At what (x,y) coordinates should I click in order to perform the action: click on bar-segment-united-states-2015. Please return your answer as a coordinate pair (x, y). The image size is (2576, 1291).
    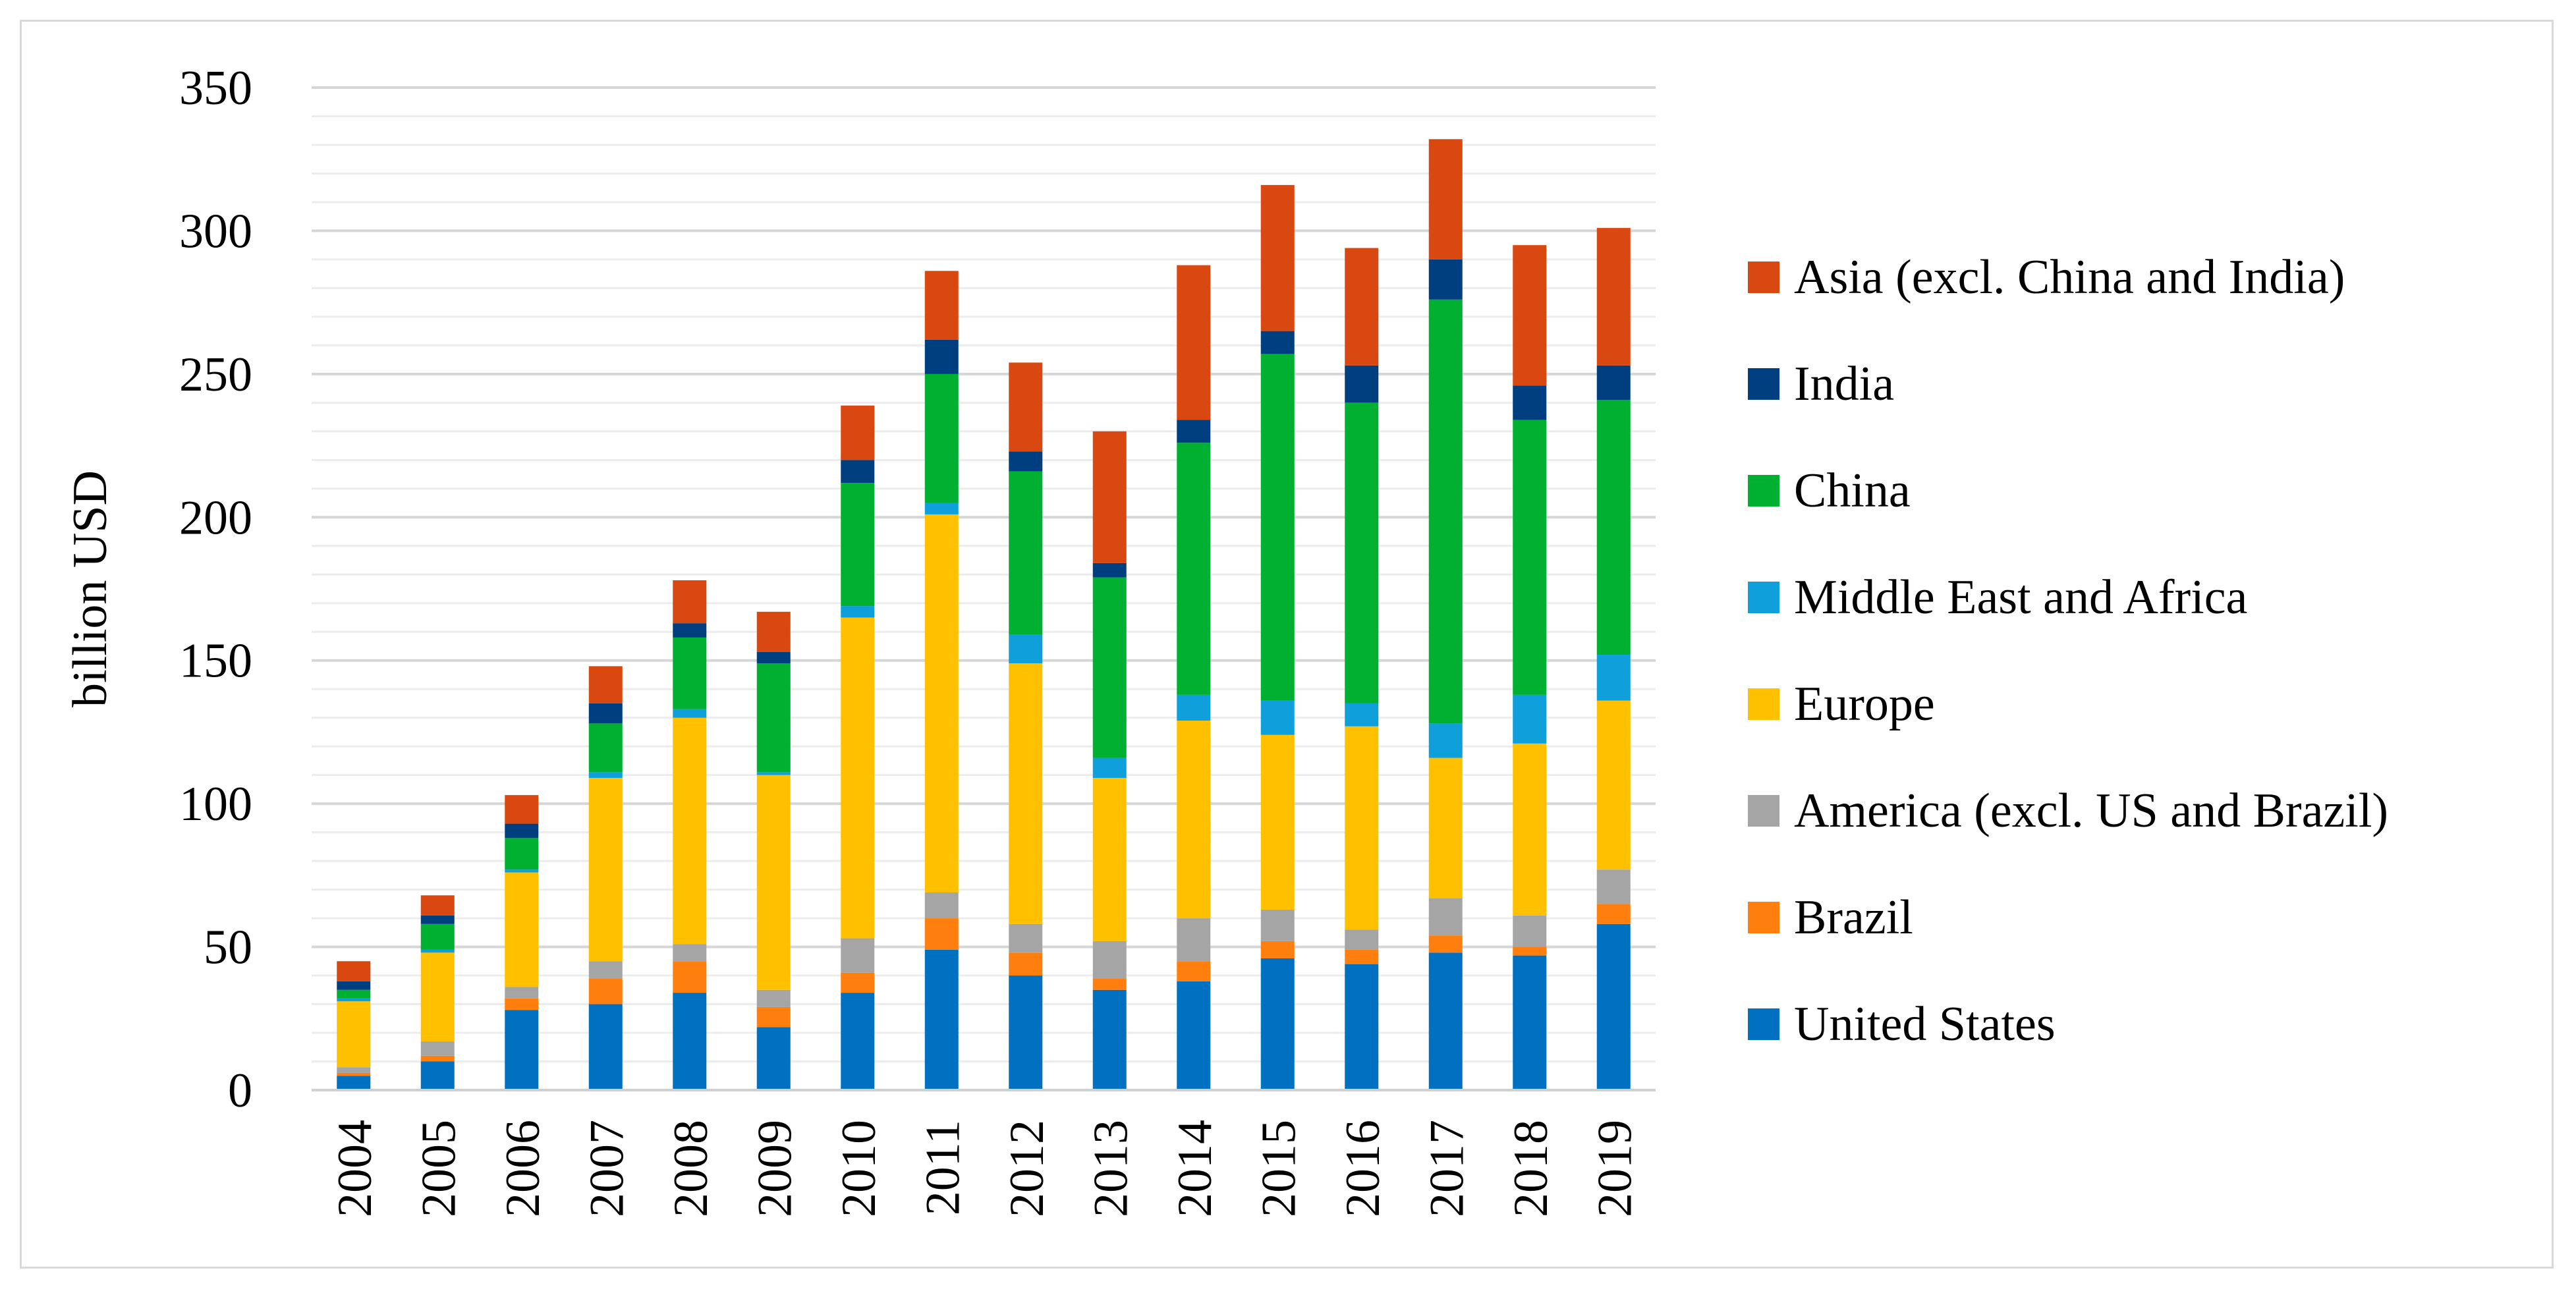
    Looking at the image, I should click on (1277, 1024).